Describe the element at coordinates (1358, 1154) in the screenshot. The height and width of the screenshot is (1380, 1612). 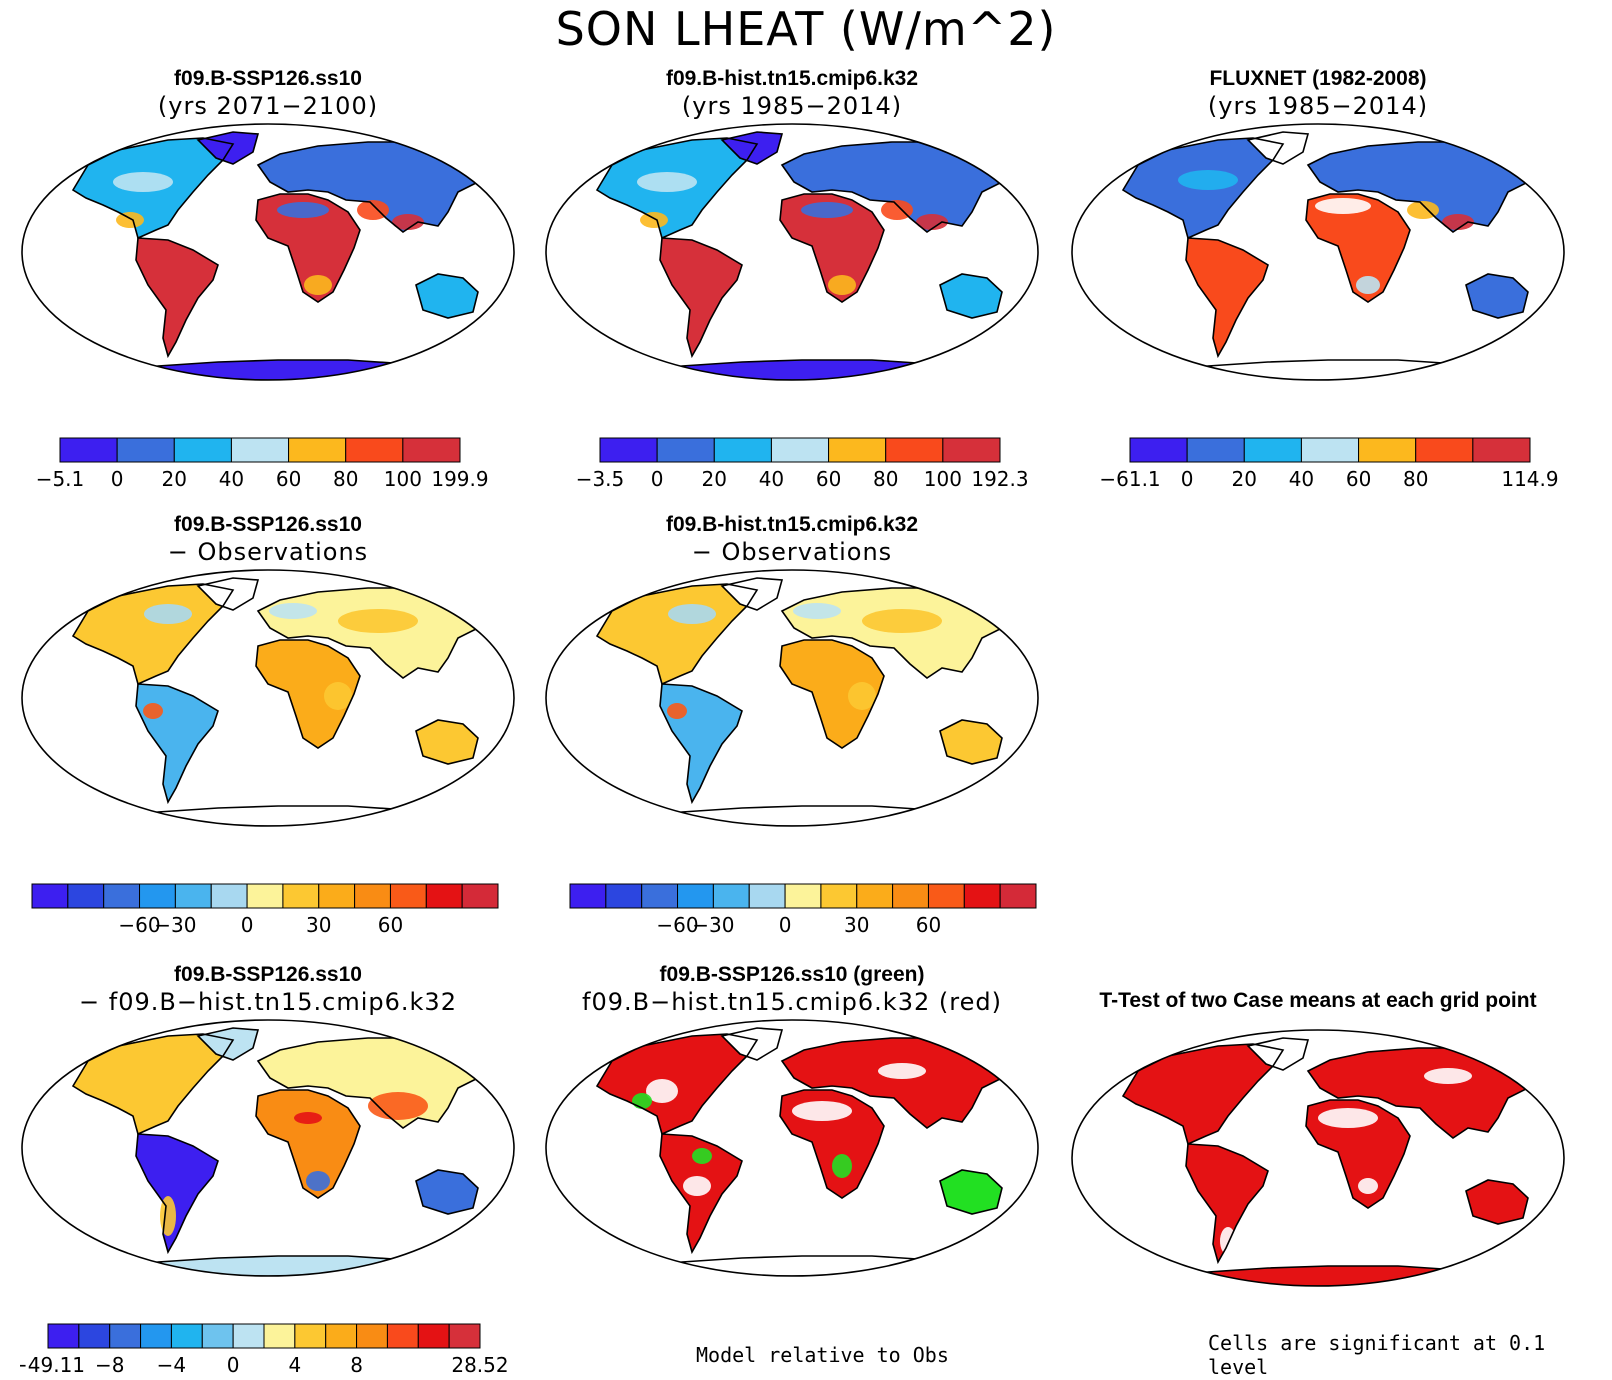
I see `region-africa` at that location.